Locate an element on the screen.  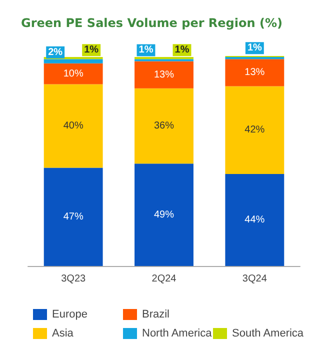
x-tick-label: 3Q24 is located at coordinates (255, 279).